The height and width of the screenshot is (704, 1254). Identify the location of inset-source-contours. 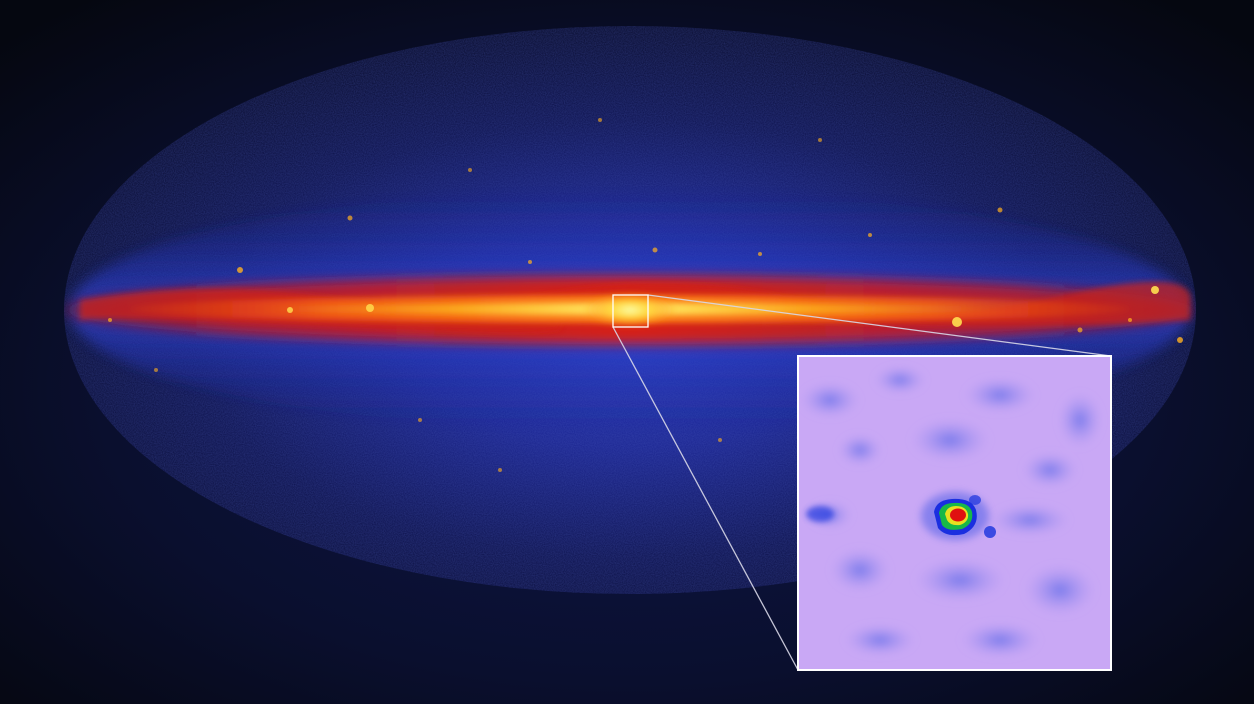
(955, 517).